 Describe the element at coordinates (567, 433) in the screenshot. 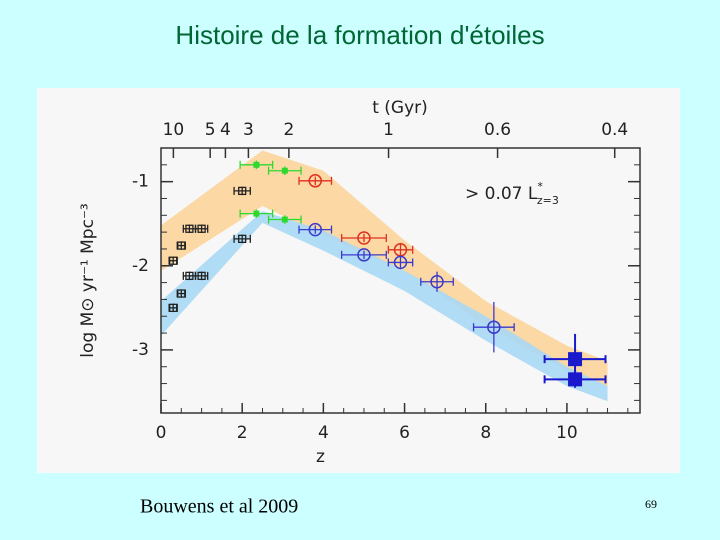

I see `x-tick-label: 10` at that location.